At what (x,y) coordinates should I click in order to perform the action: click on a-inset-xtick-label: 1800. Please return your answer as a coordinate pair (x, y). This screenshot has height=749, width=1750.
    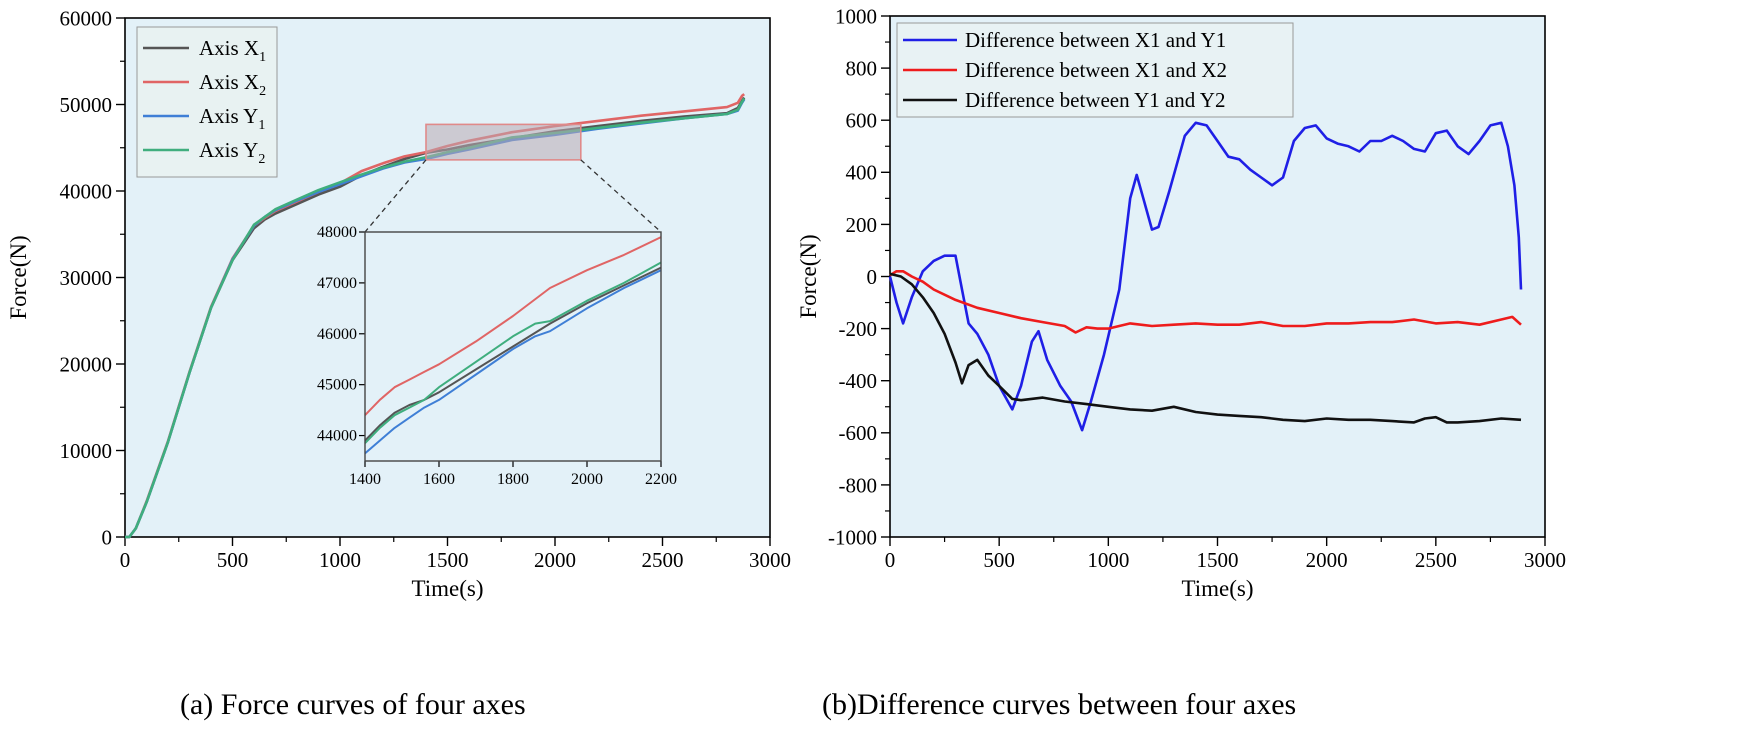
    Looking at the image, I should click on (513, 479).